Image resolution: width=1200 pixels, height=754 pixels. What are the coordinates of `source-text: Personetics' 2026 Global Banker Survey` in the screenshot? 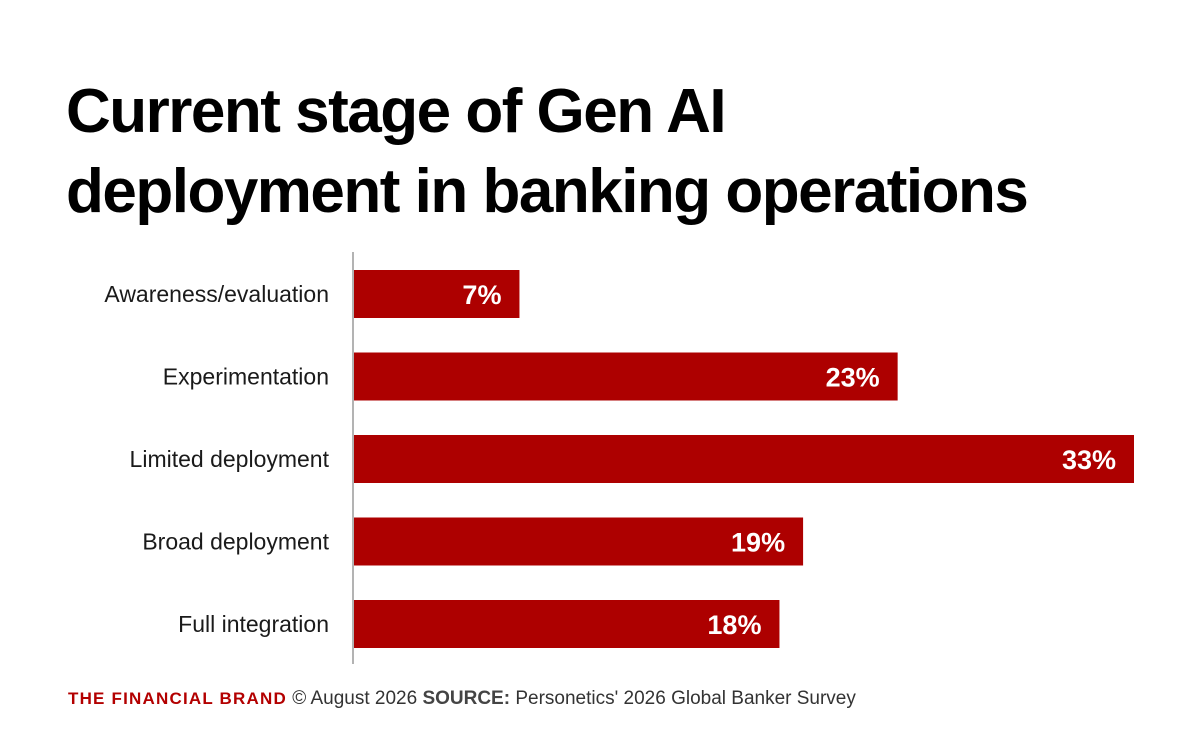 It's located at (685, 698).